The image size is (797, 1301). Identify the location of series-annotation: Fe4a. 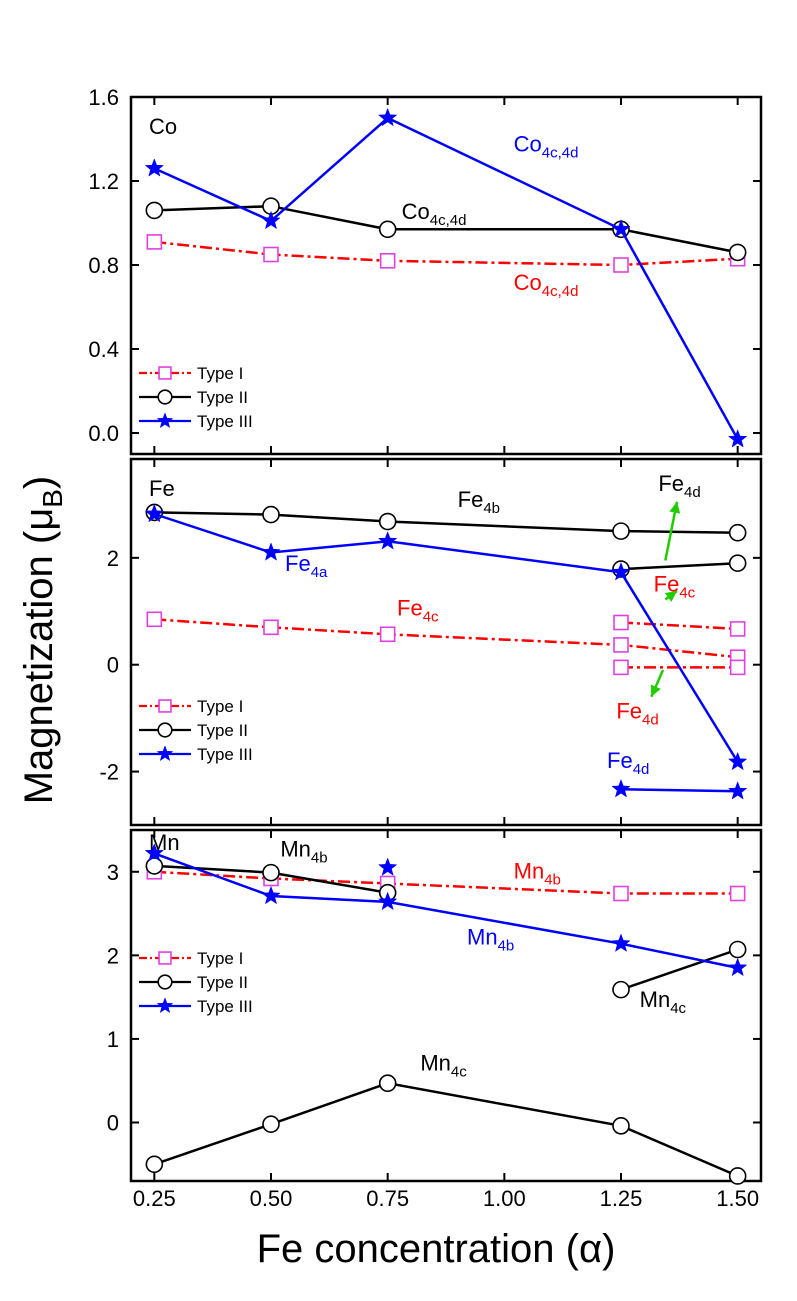
(306, 566).